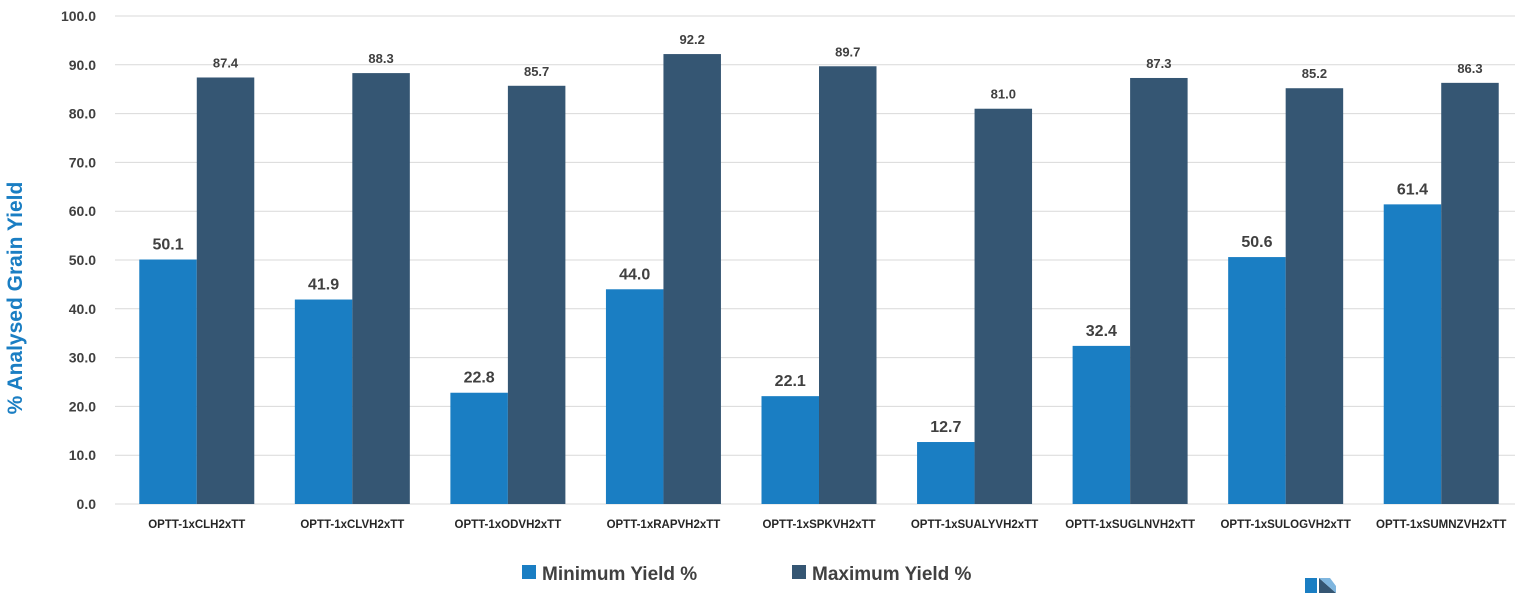 Image resolution: width=1523 pixels, height=593 pixels. Describe the element at coordinates (82, 211) in the screenshot. I see `y-tick-label: 60.0` at that location.